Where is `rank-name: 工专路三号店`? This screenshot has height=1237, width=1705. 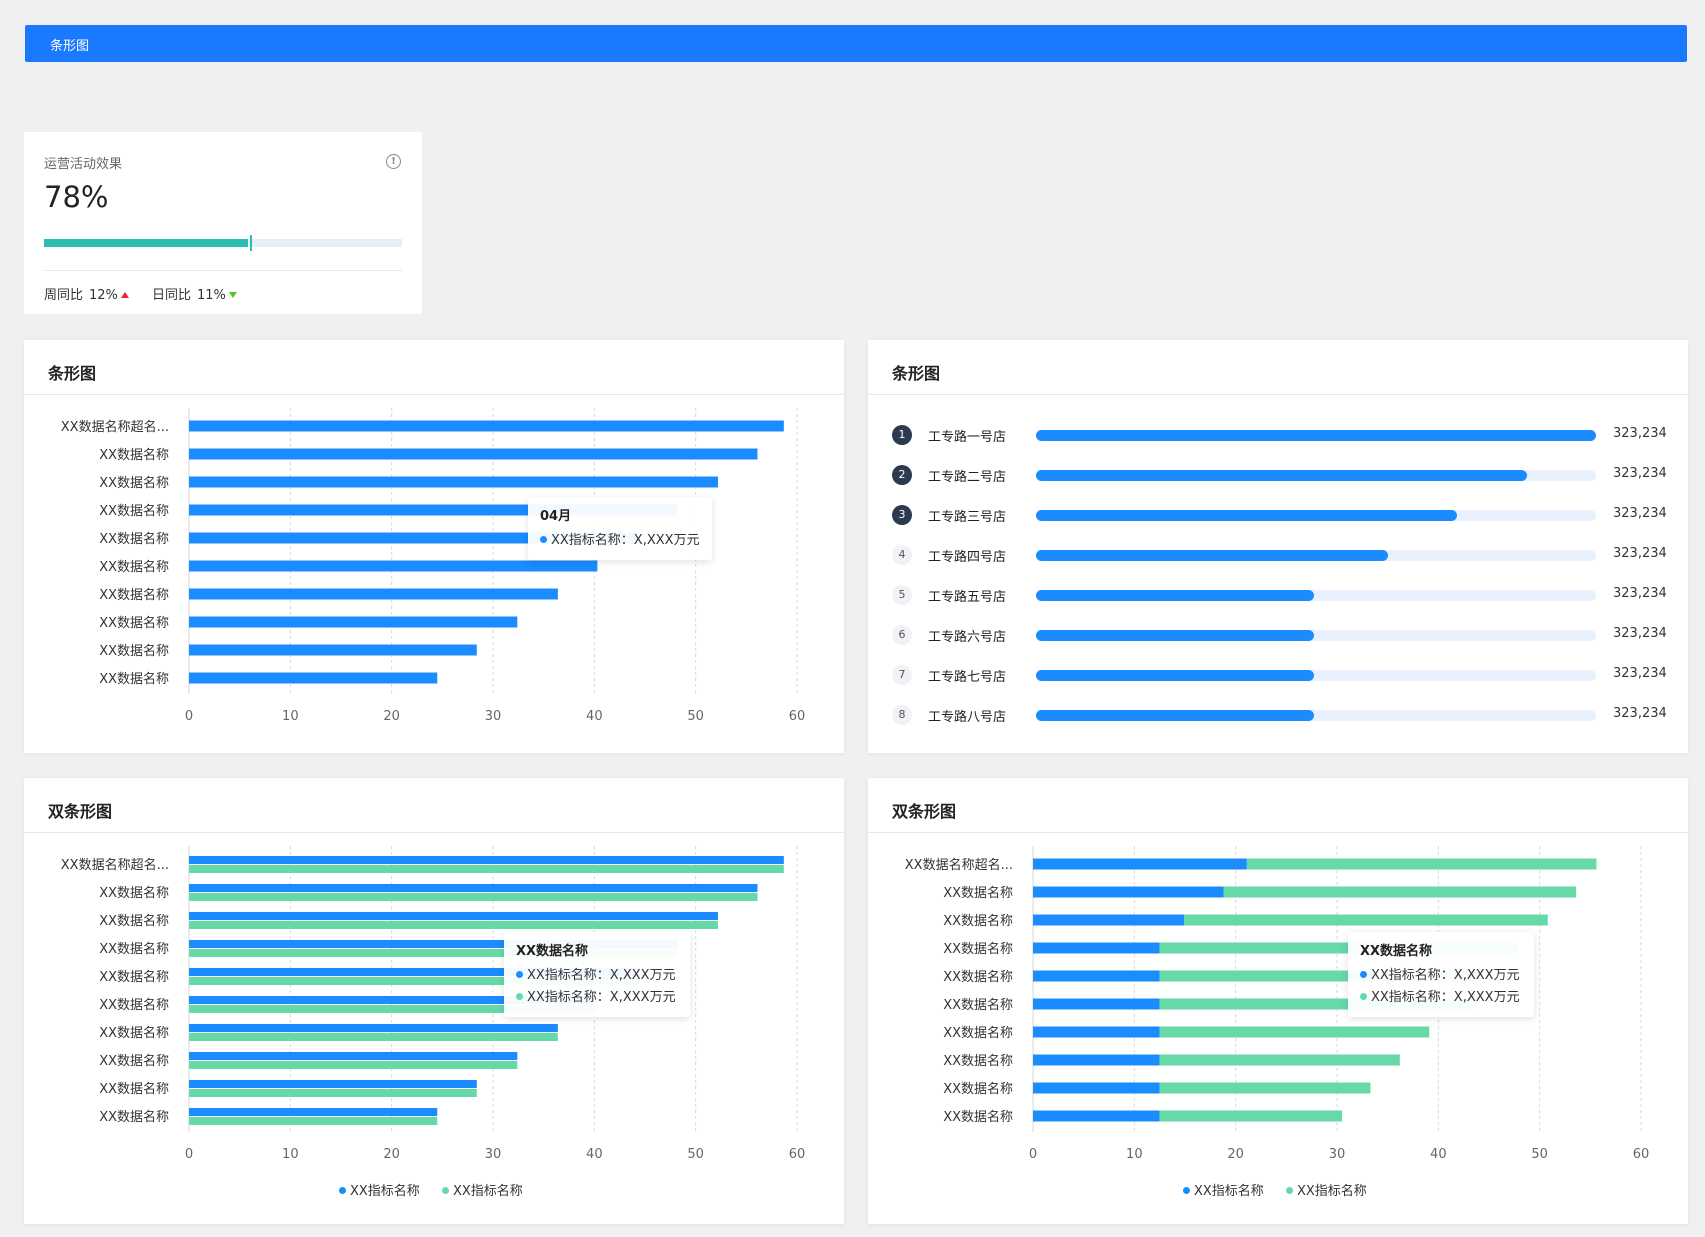 rank-name: 工专路三号店 is located at coordinates (967, 517).